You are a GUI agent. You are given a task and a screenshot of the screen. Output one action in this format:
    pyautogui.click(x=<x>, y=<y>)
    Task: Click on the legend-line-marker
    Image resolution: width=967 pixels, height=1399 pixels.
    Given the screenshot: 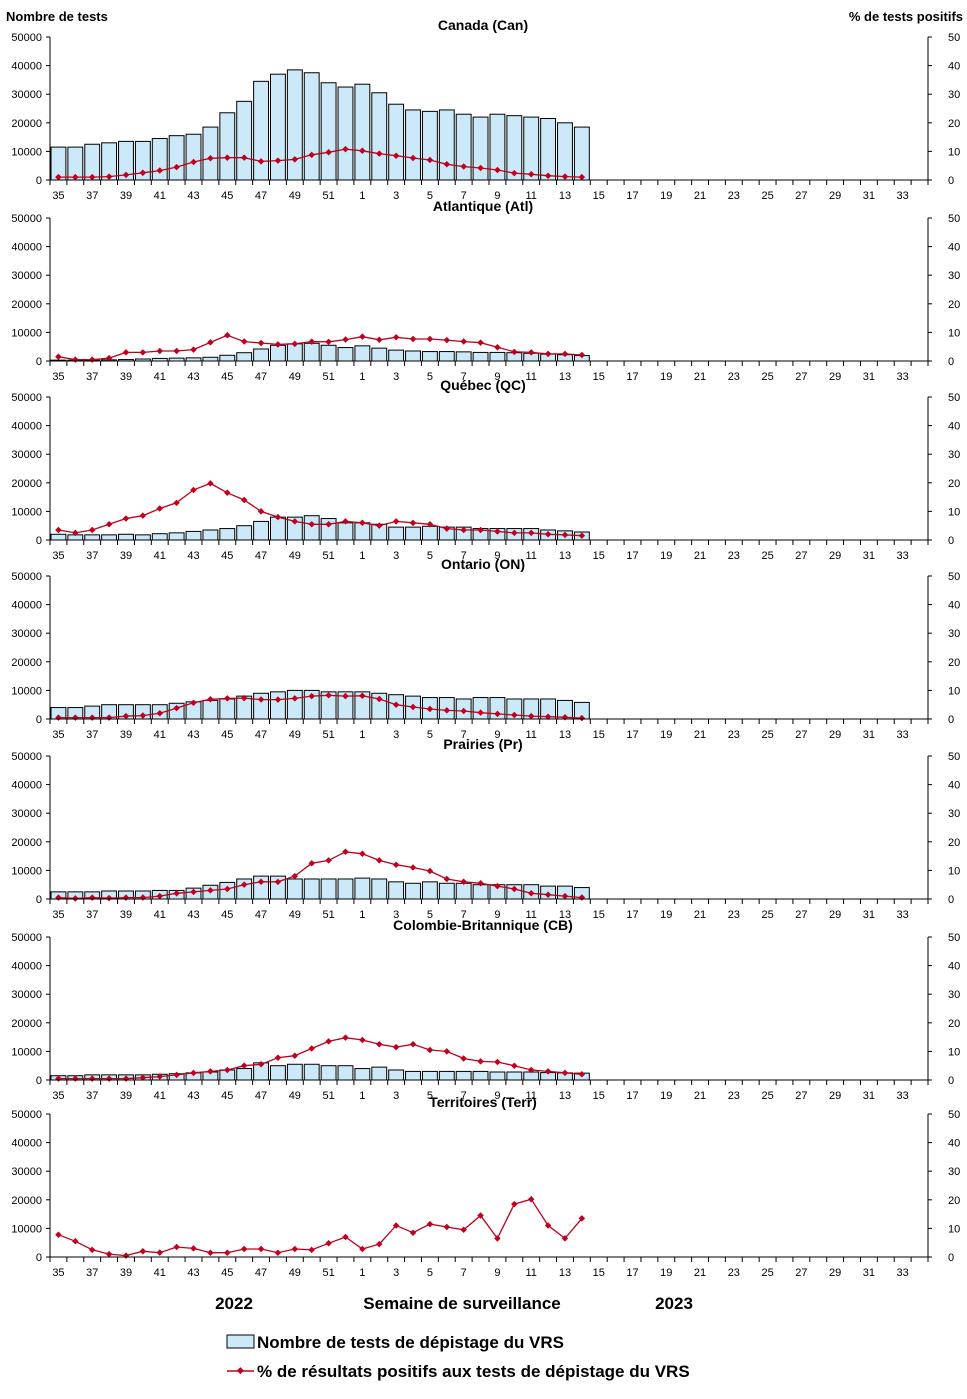 What is the action you would take?
    pyautogui.click(x=240, y=1371)
    